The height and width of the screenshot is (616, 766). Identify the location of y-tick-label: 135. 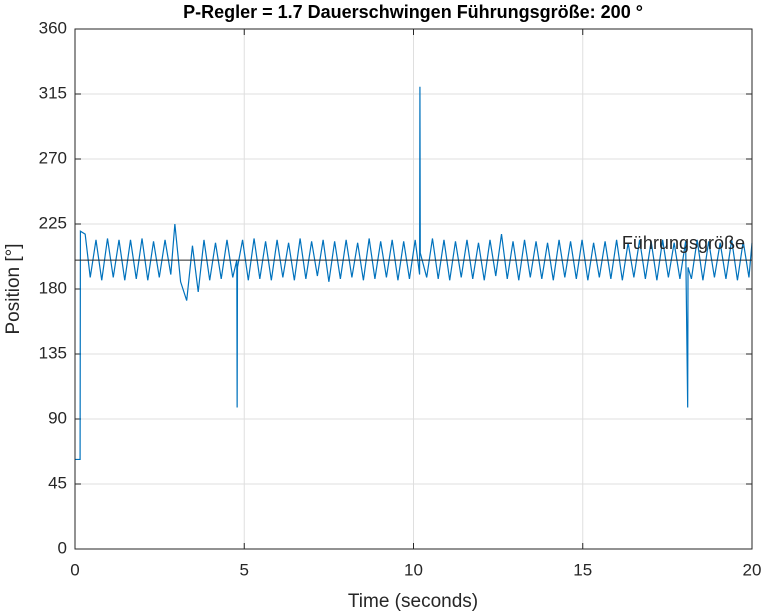
(53, 352).